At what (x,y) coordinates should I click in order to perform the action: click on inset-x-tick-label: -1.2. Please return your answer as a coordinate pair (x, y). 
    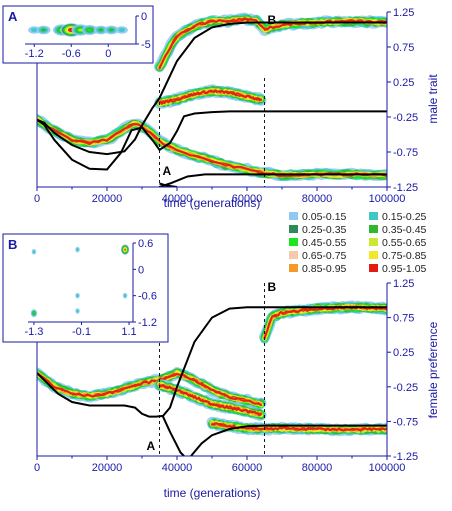
    Looking at the image, I should click on (34, 54).